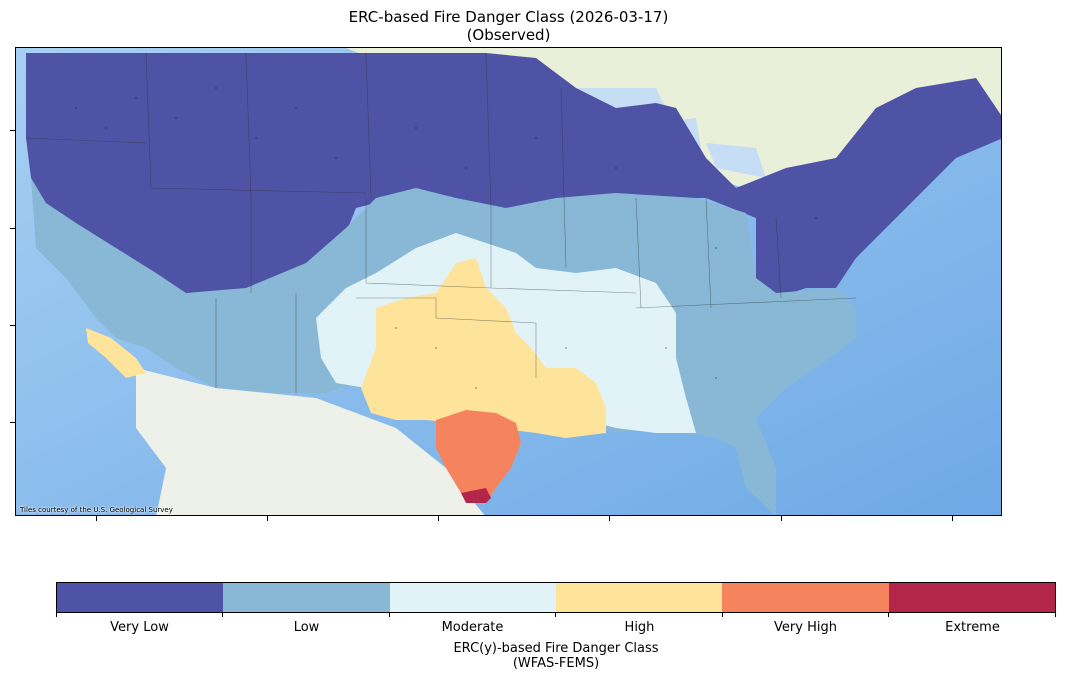 The image size is (1065, 681). What do you see at coordinates (483, 348) in the screenshot?
I see `zone-high` at bounding box center [483, 348].